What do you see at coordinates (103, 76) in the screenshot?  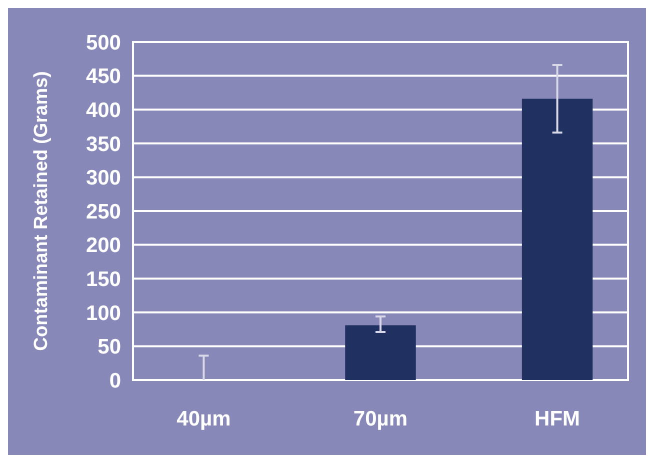 I see `y-tick-label: 450` at bounding box center [103, 76].